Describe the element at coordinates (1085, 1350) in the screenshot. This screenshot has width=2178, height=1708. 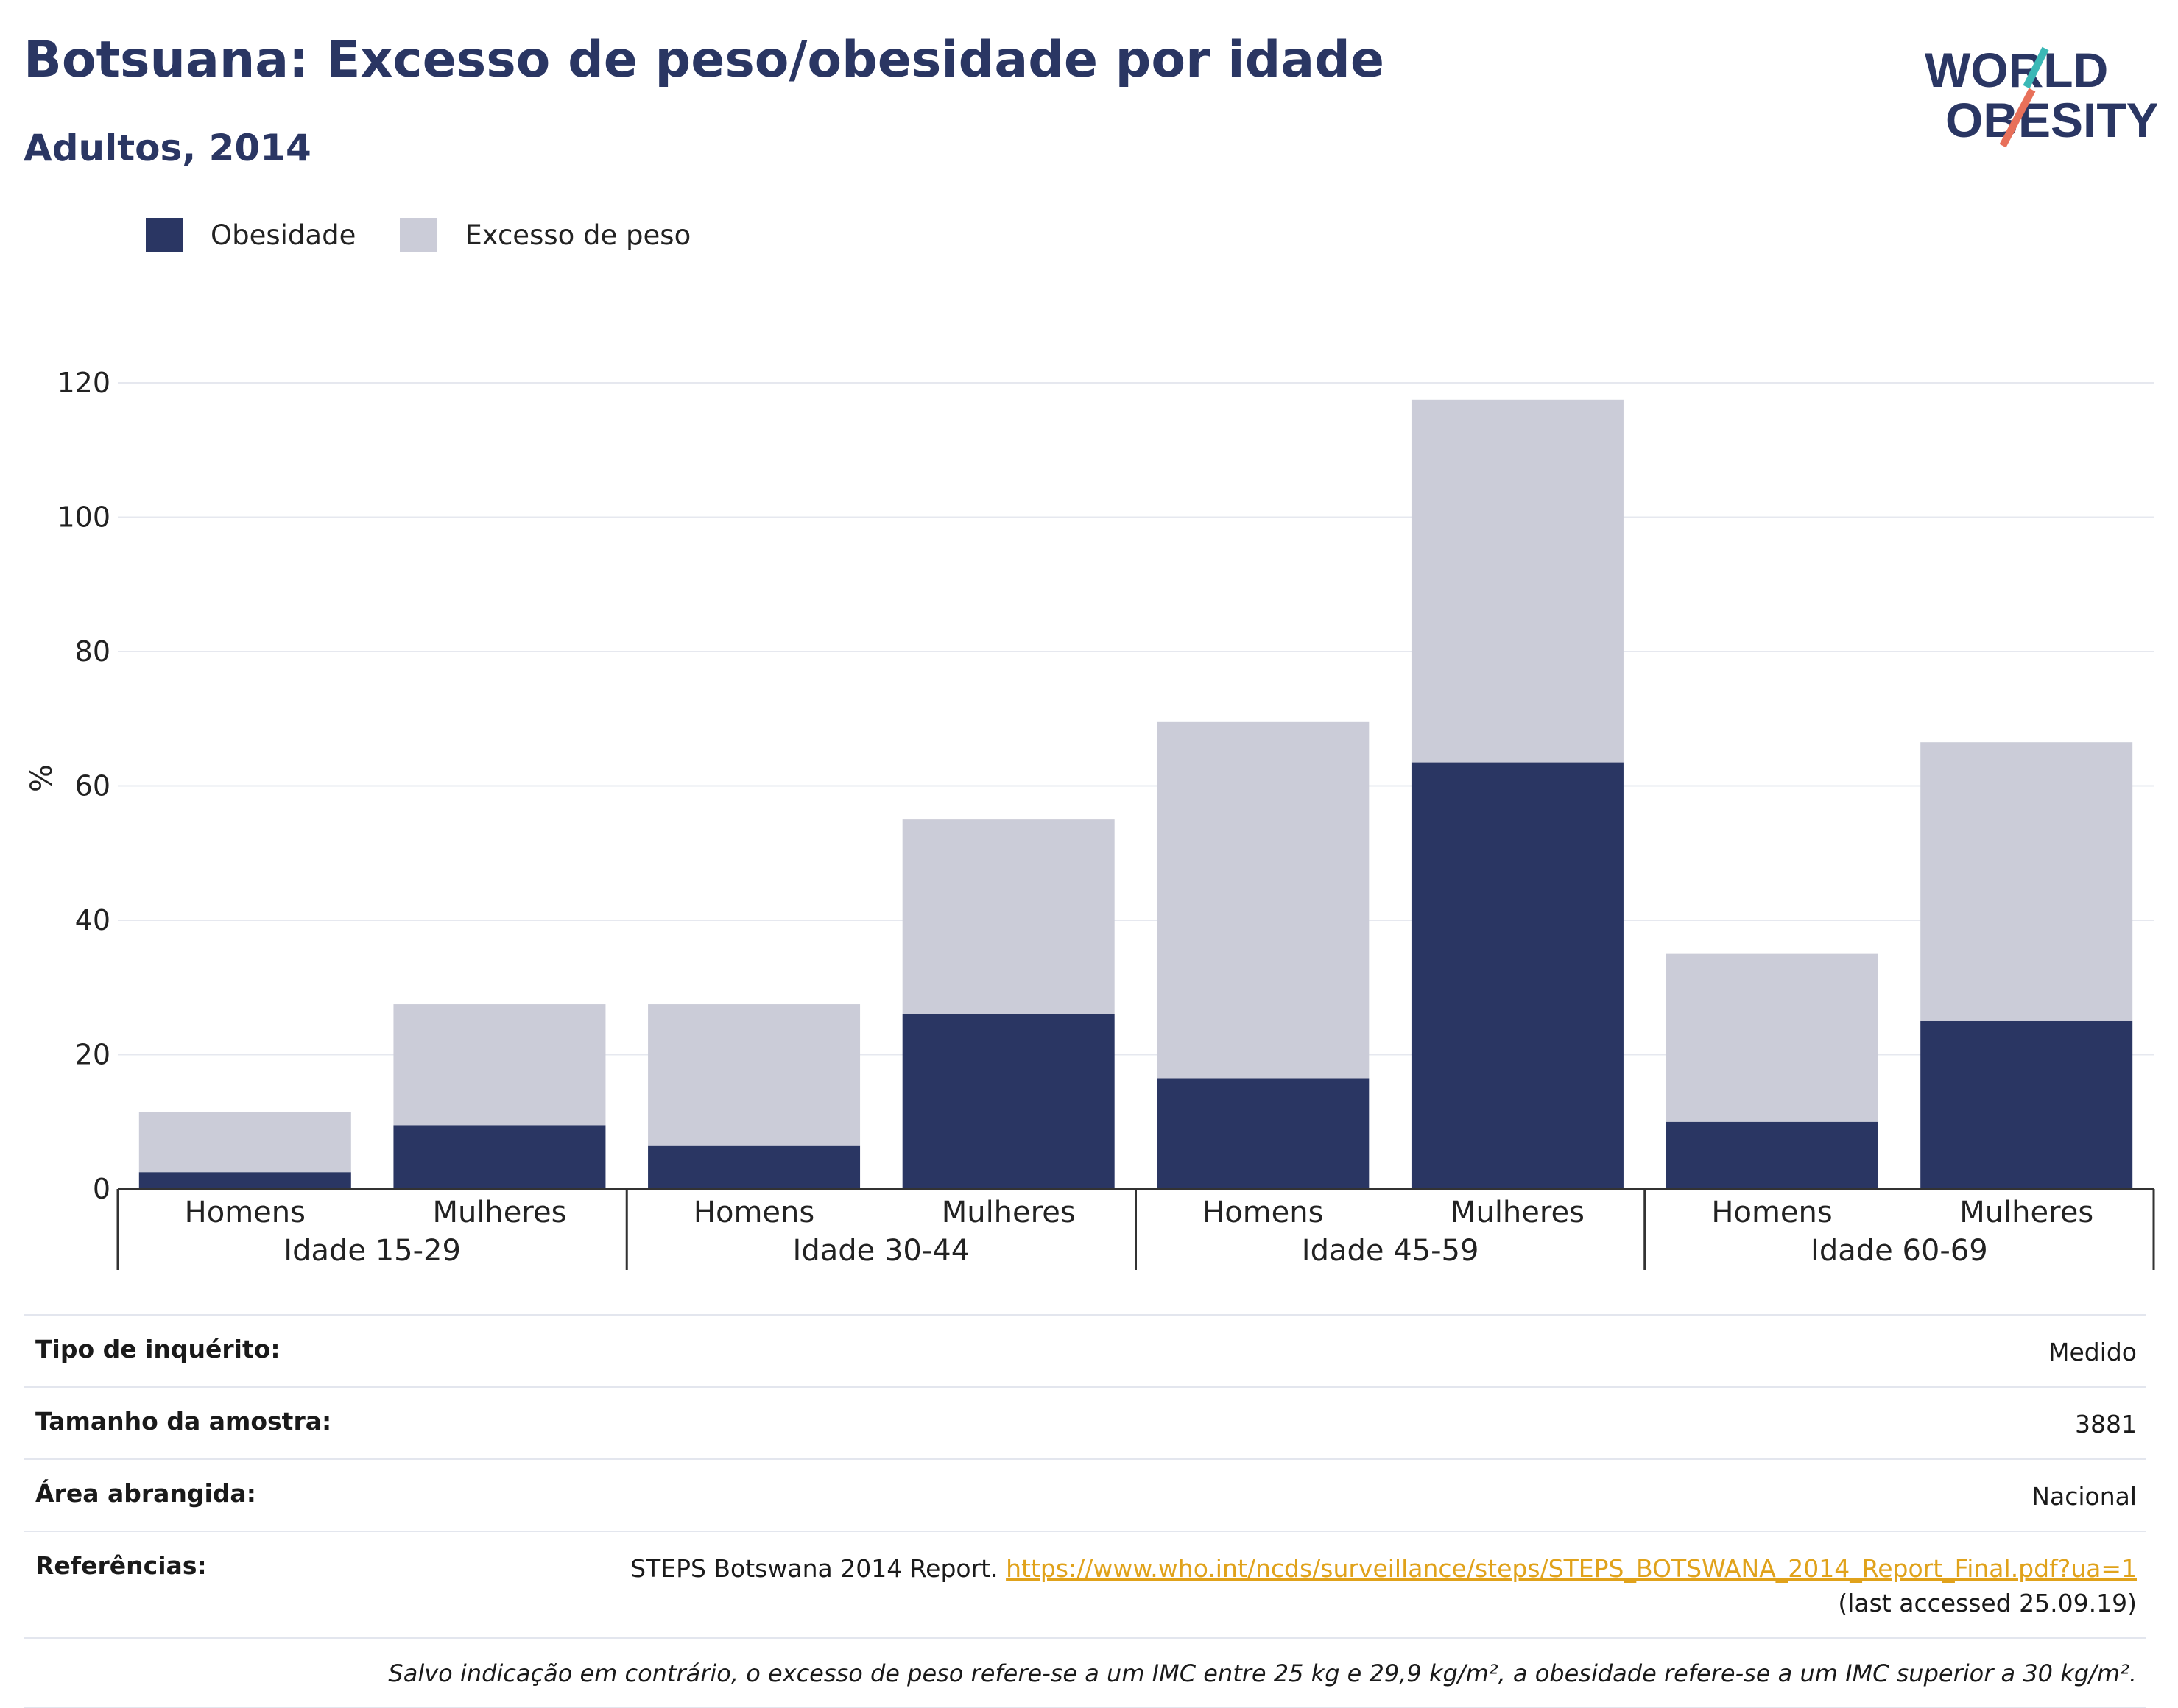
I see `info-row-survey-type: Tipo de inquérito: Medido` at that location.